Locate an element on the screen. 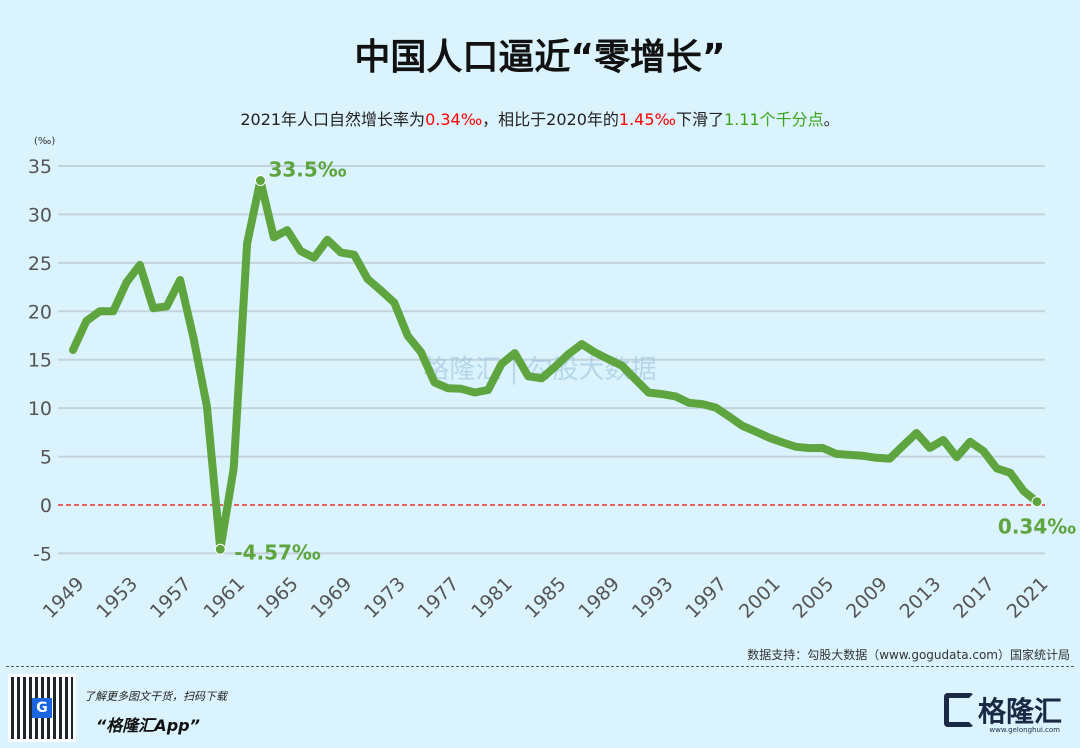 This screenshot has height=748, width=1080. data-source: 数据支持：勾股大数据（www.gogudata.com）国家统计局 is located at coordinates (908, 655).